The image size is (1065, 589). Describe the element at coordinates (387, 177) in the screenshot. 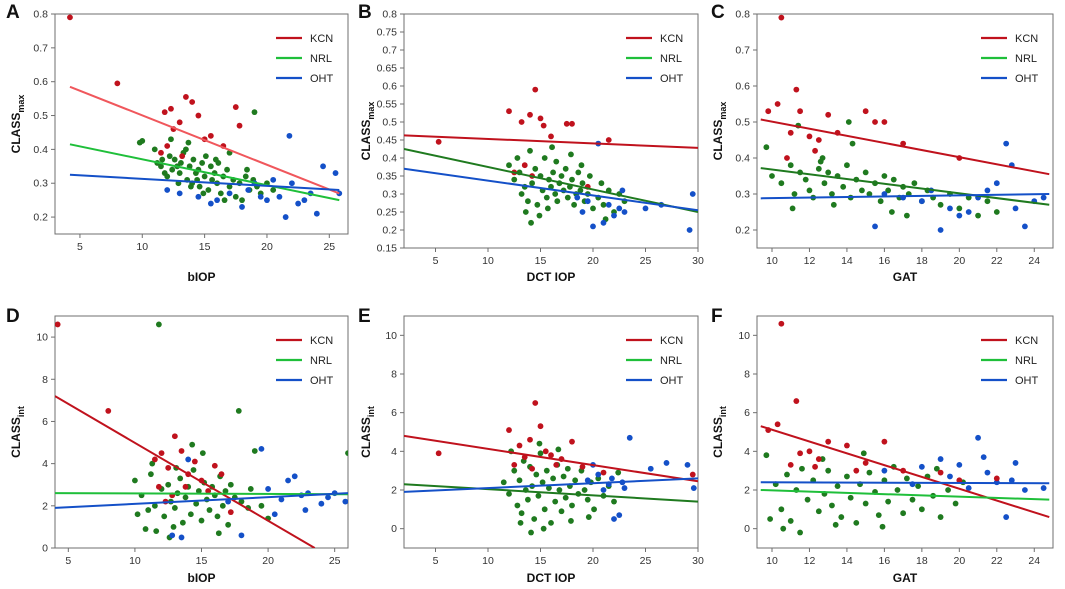

I see `y-tick-label: 0.35` at that location.